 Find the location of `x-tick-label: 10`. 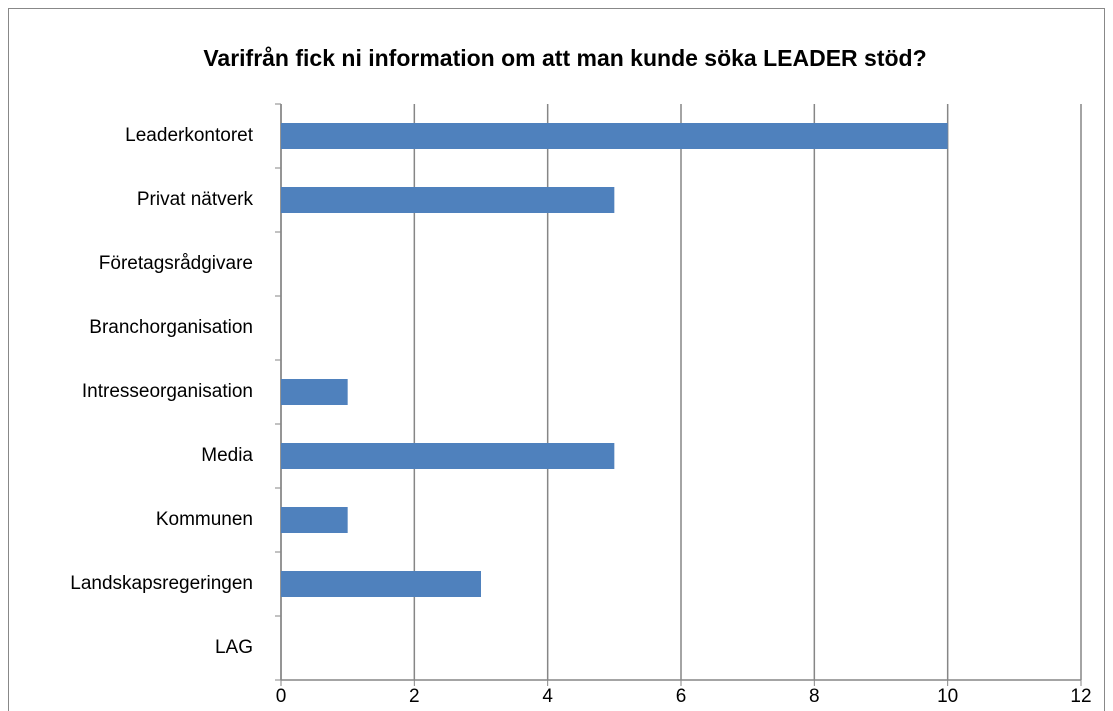

x-tick-label: 10 is located at coordinates (947, 696).